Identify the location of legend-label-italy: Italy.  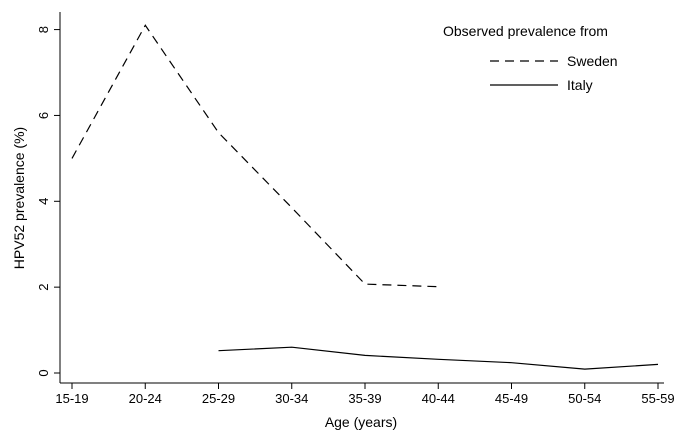
(580, 85).